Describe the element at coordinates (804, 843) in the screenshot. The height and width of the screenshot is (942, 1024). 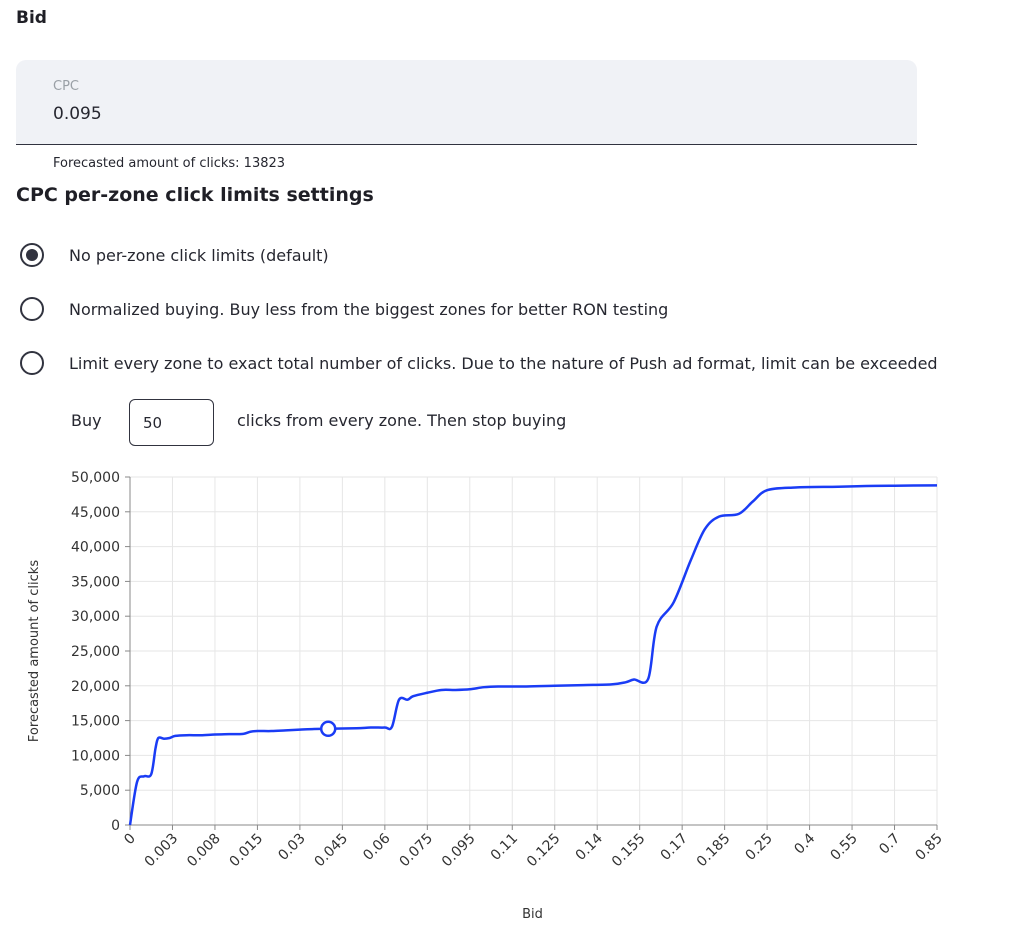
I see `x-tick-label: 0.4` at that location.